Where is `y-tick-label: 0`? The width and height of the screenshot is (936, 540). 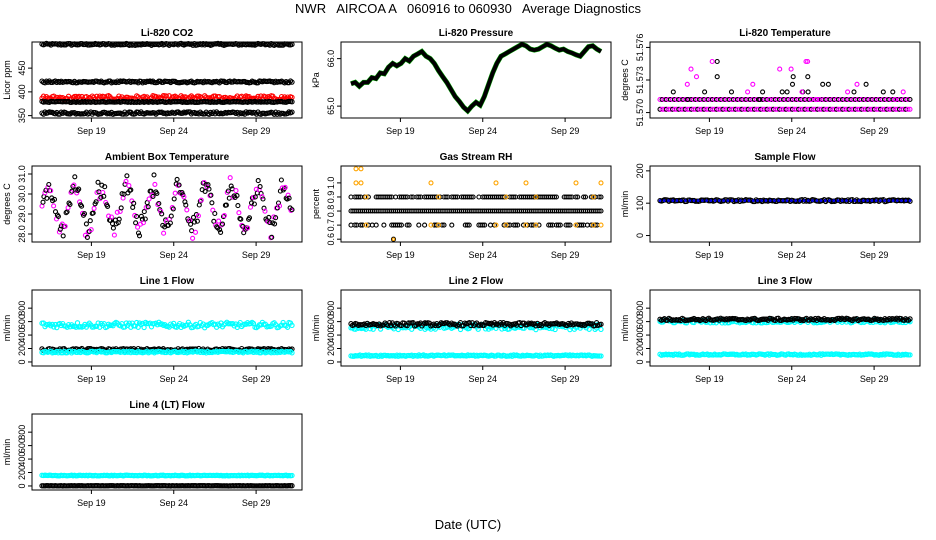 y-tick-label: 0 is located at coordinates (22, 485).